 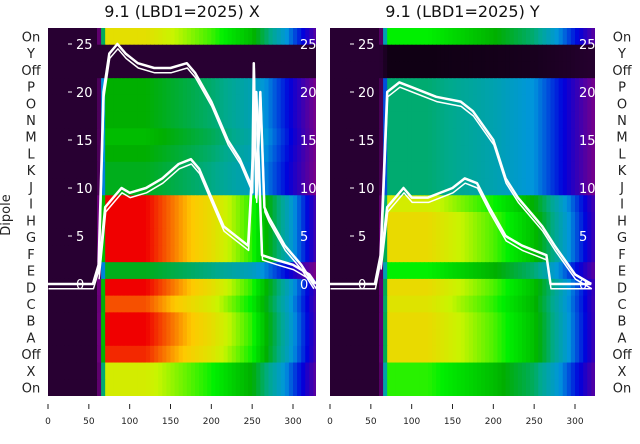 What do you see at coordinates (31, 104) in the screenshot?
I see `row-label: O` at bounding box center [31, 104].